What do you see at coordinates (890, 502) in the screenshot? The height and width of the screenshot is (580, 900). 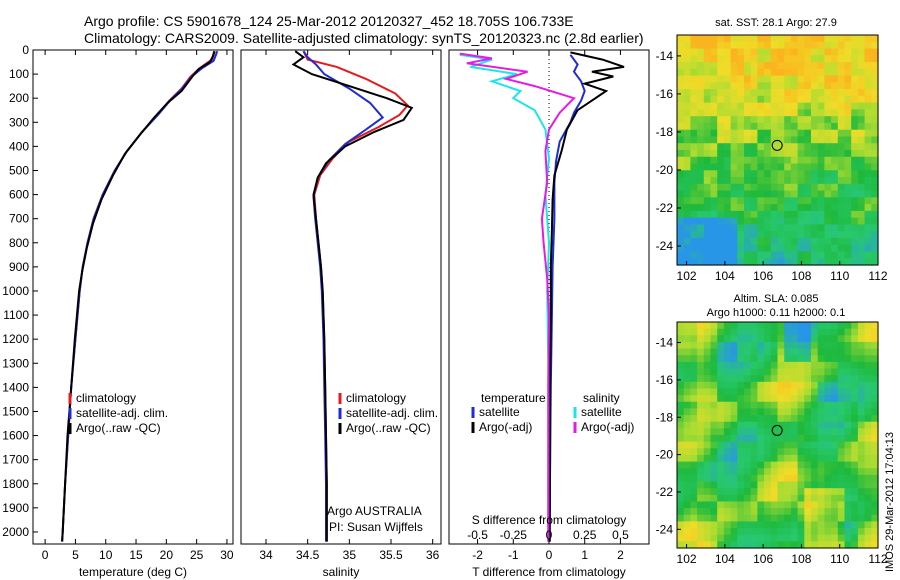 I see `imos-timestamp: IMOS 29-Mar-2012 17:04:13` at bounding box center [890, 502].